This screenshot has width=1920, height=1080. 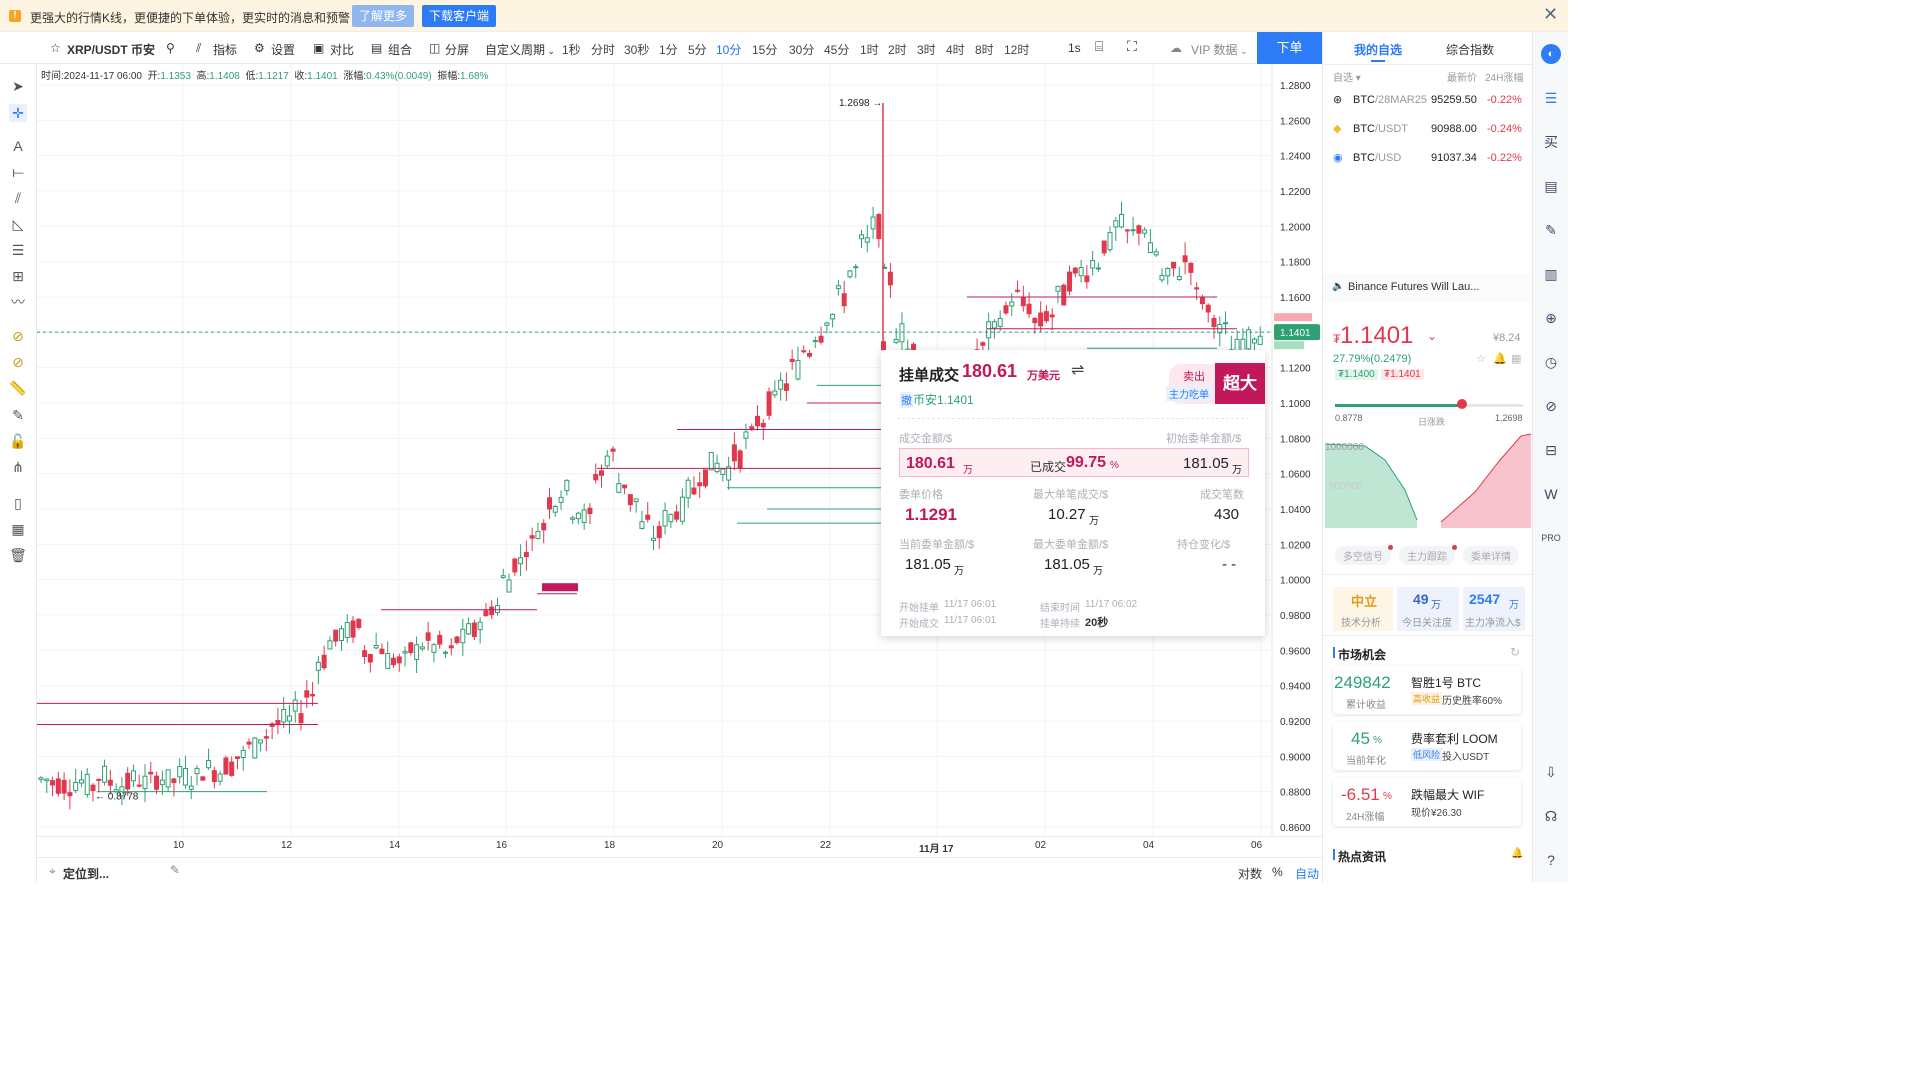 What do you see at coordinates (18, 276) in the screenshot?
I see `grid-tool-icon: ⊞` at bounding box center [18, 276].